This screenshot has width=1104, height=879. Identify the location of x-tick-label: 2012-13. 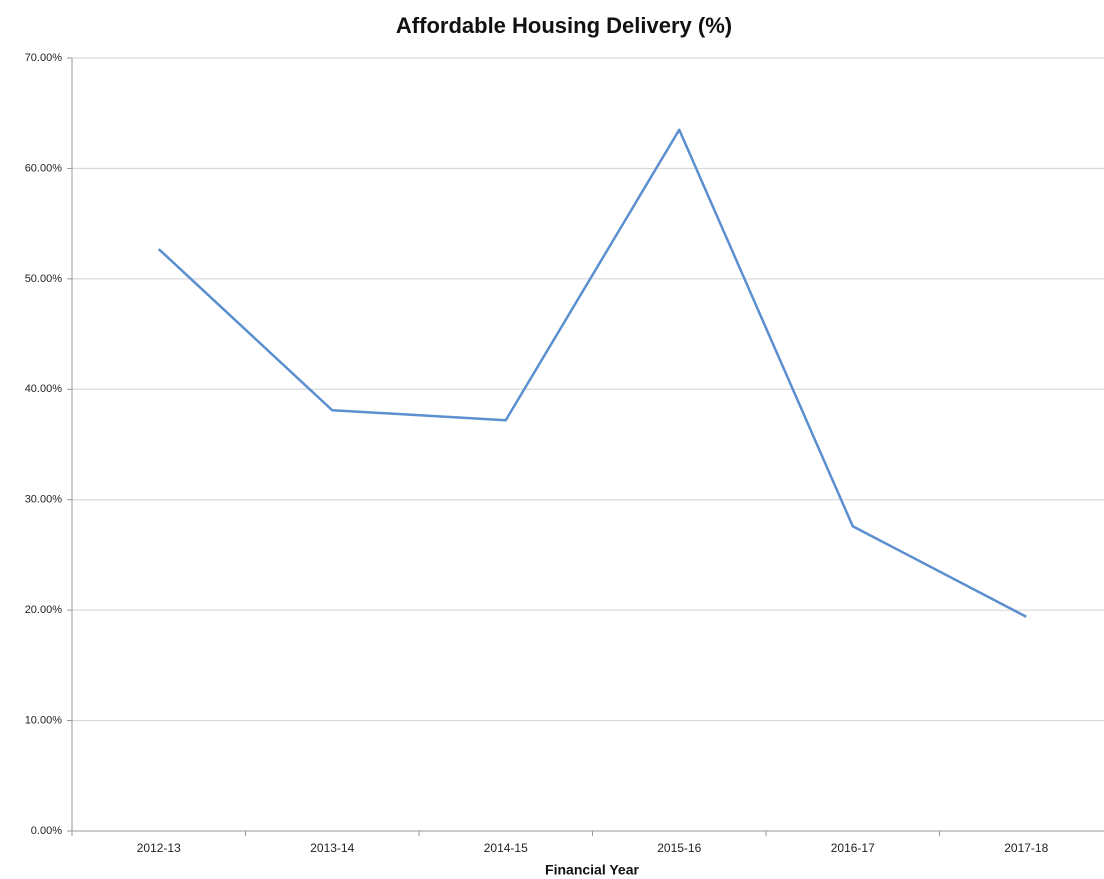
(159, 848).